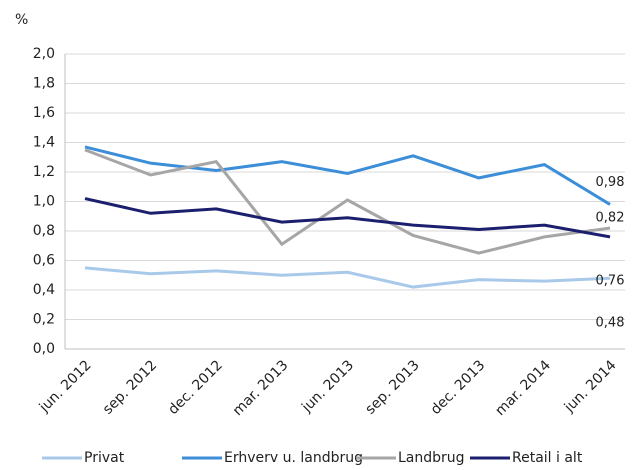  I want to click on y-tick-label: 1,2, so click(44, 172).